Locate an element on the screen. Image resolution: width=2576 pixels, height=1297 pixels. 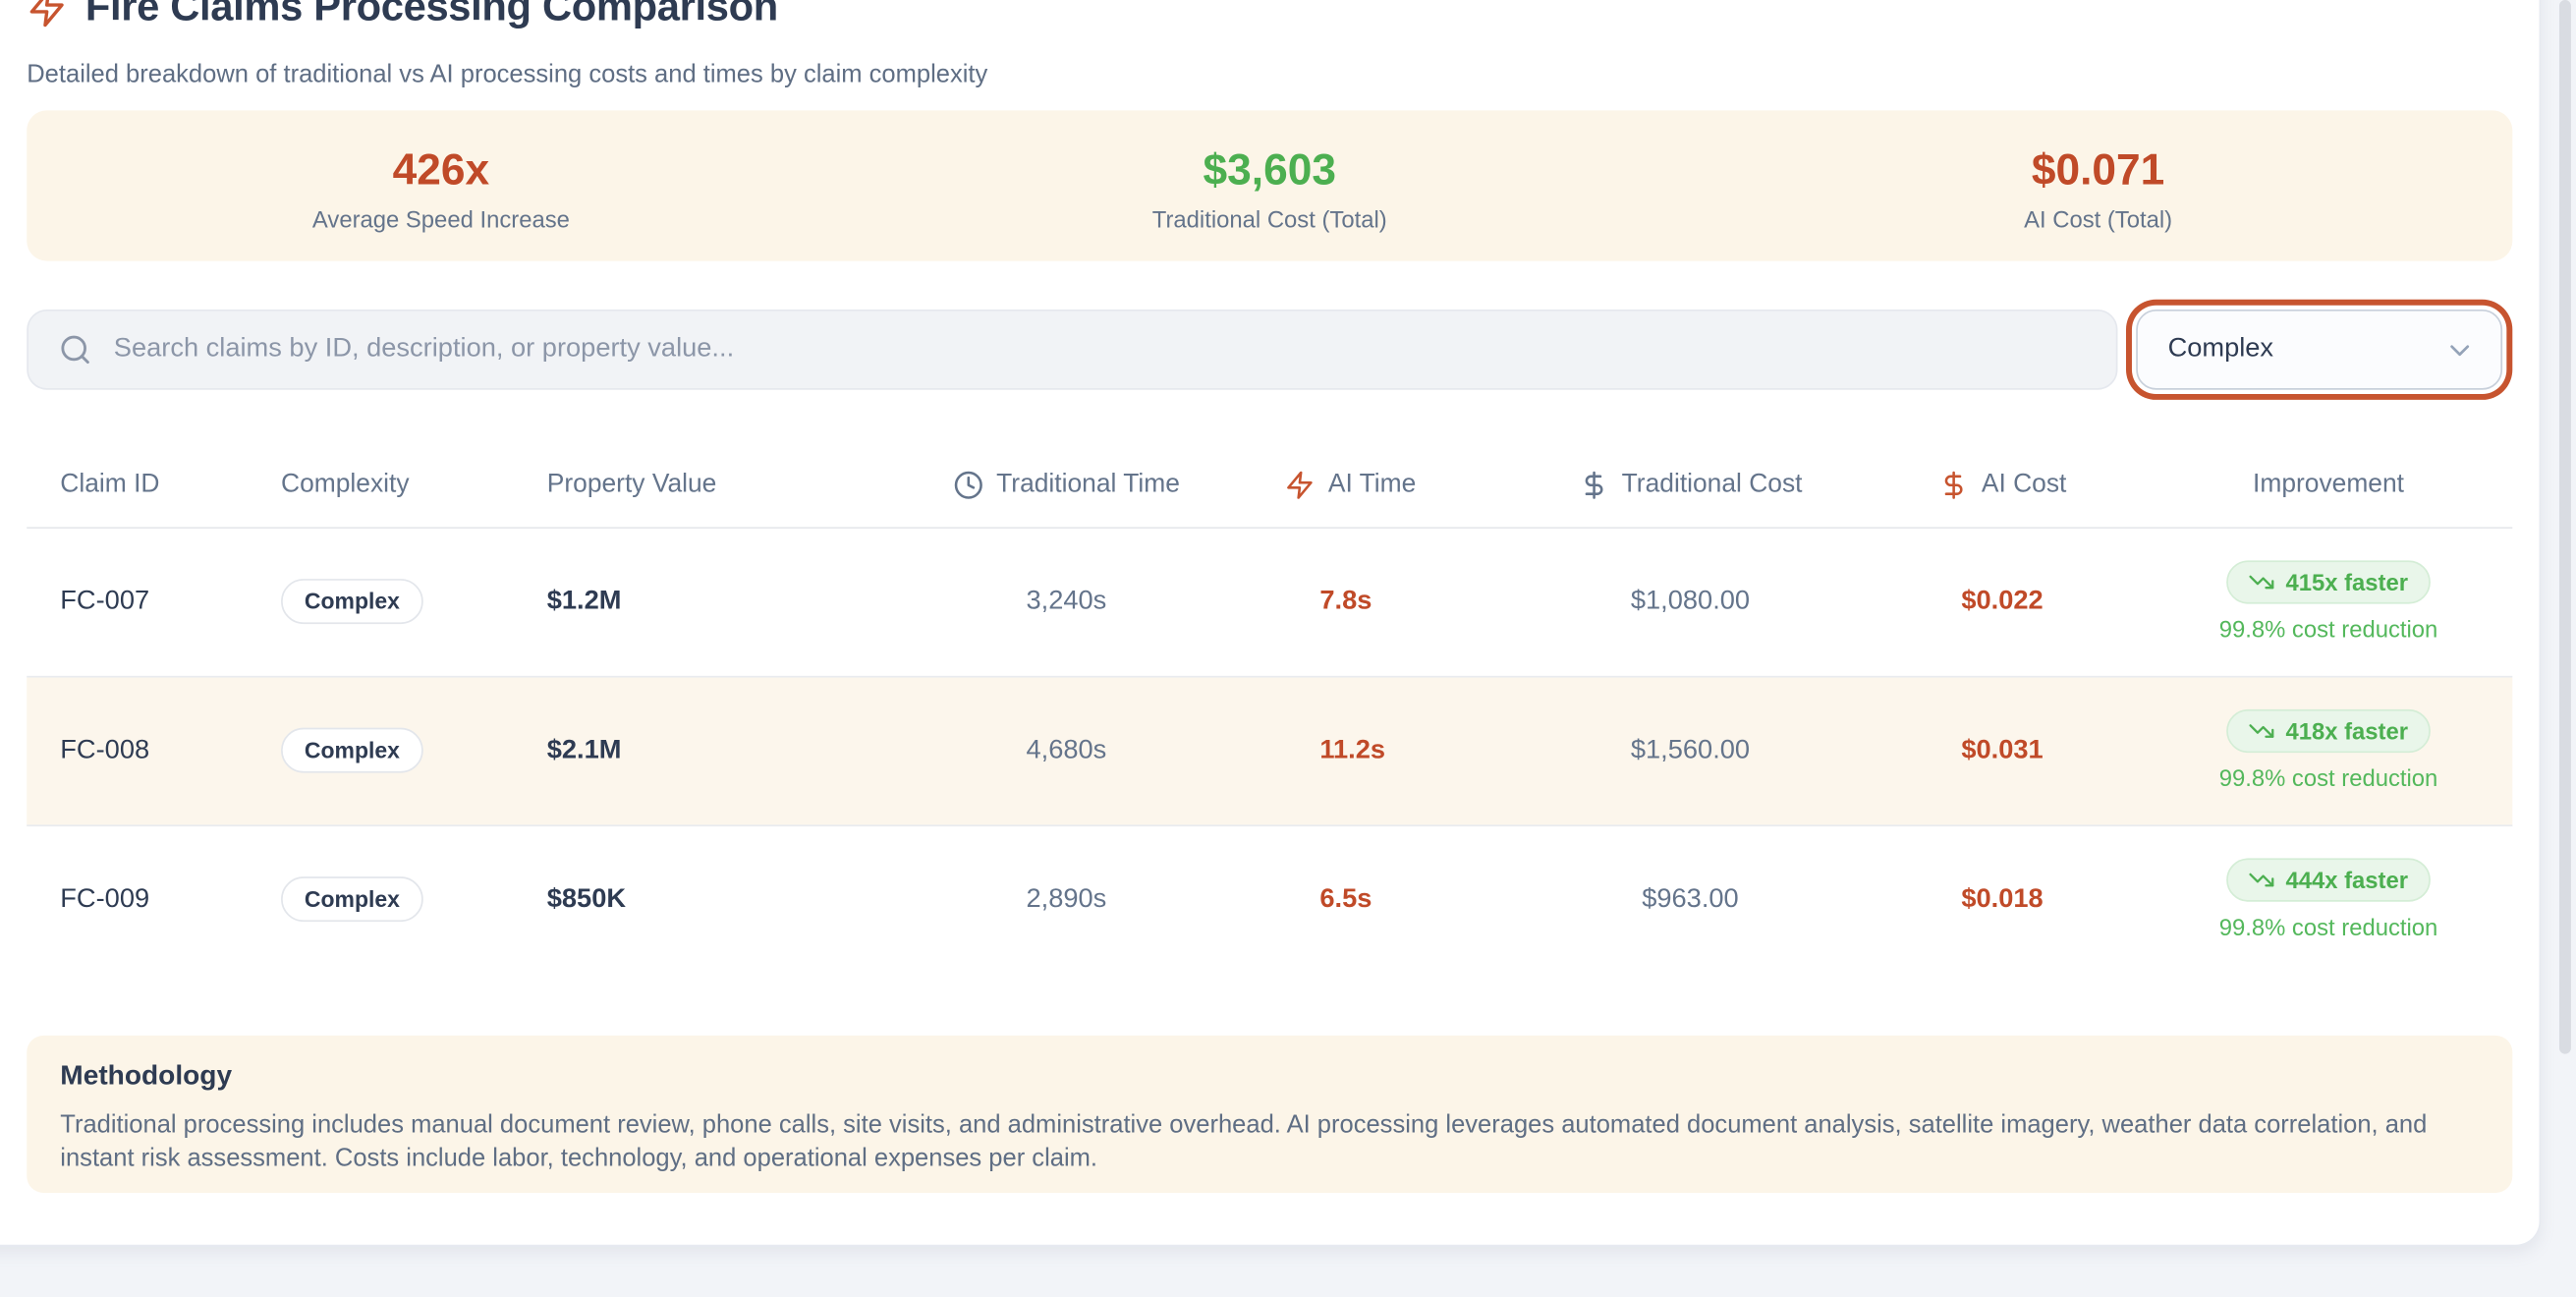
cell-traditional-time: 3,240s is located at coordinates (1066, 600).